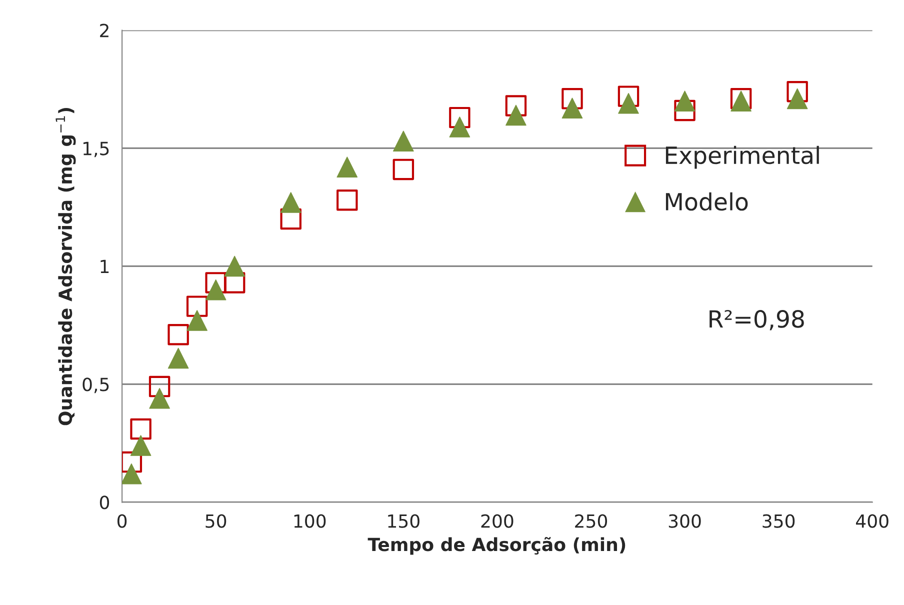 Image resolution: width=904 pixels, height=605 pixels. I want to click on annotation: R²=0,98, so click(757, 320).